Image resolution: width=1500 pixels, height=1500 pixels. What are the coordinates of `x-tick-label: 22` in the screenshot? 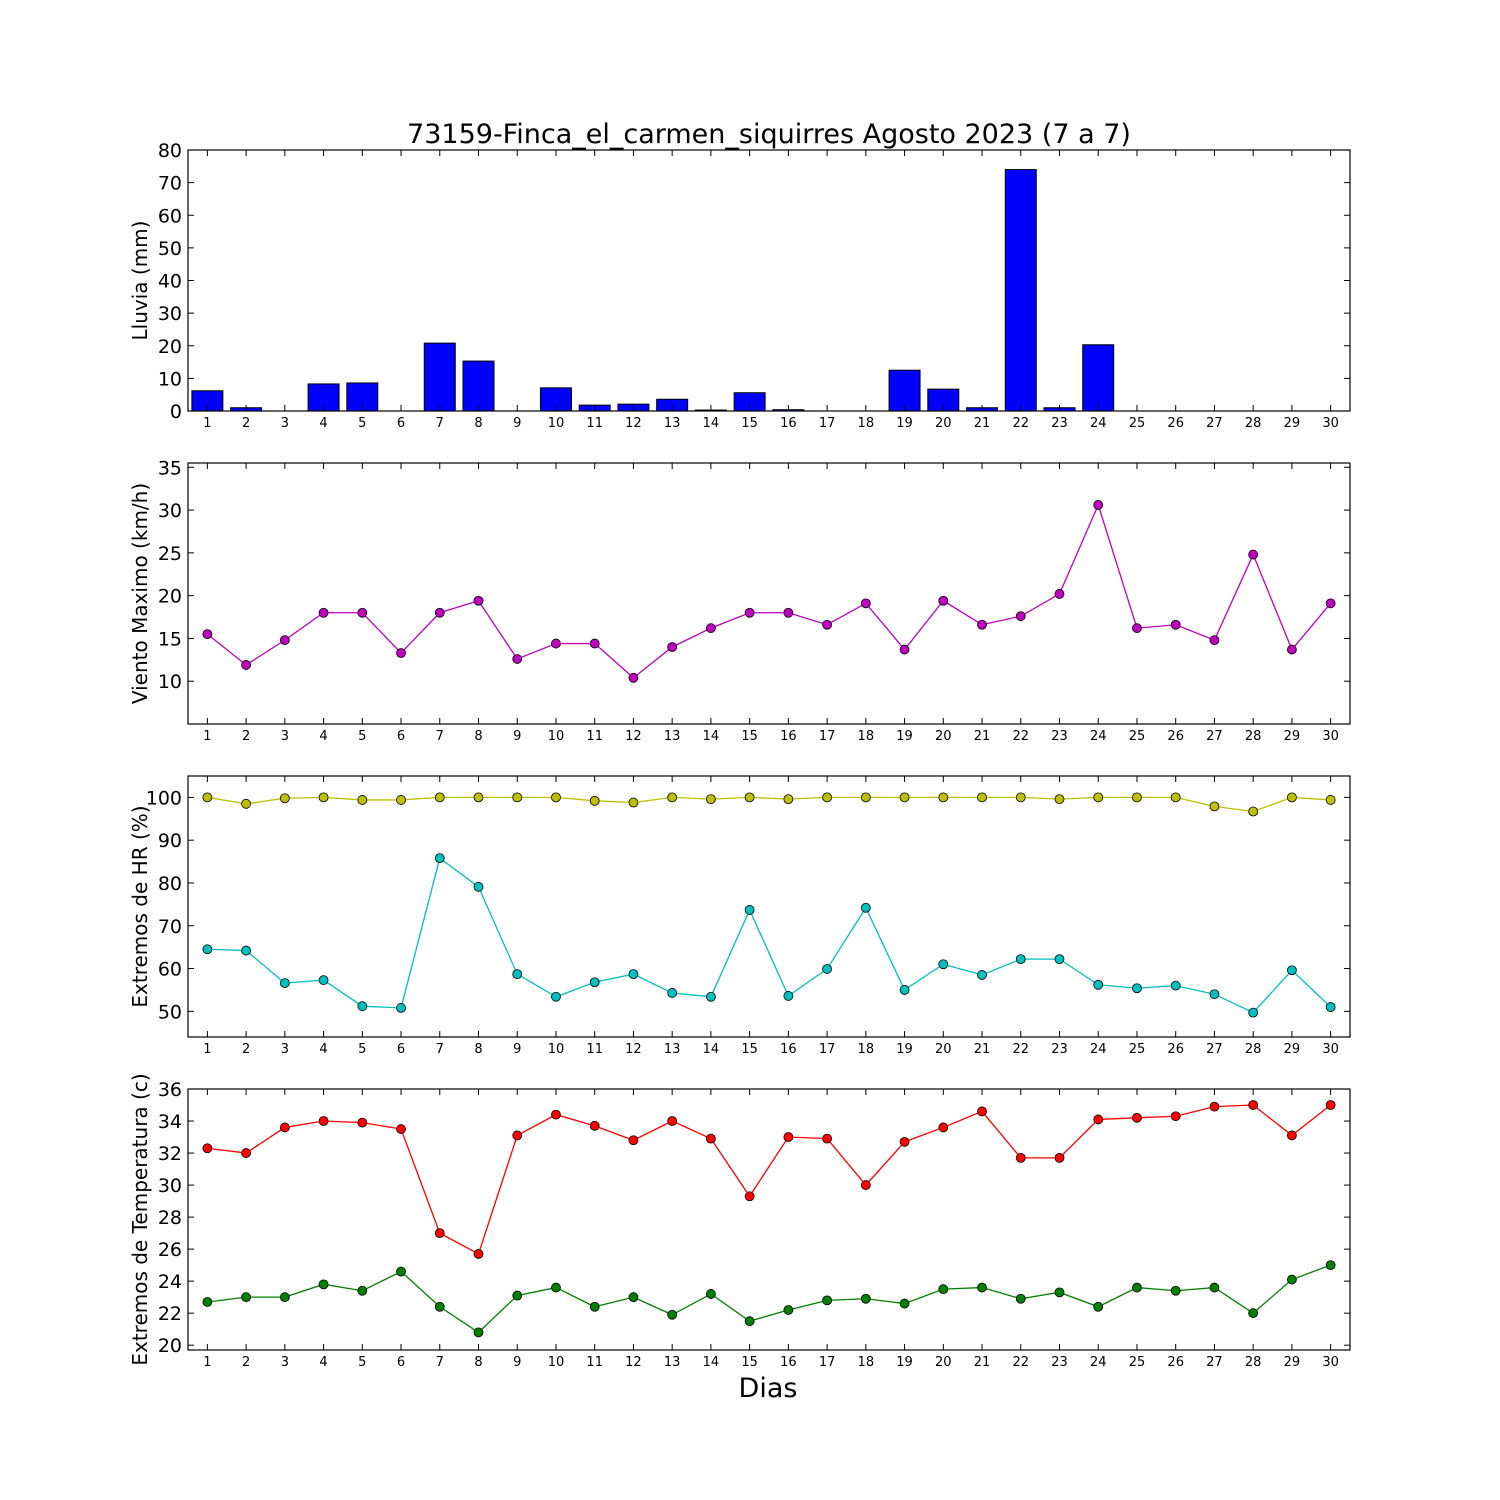 It's located at (1020, 736).